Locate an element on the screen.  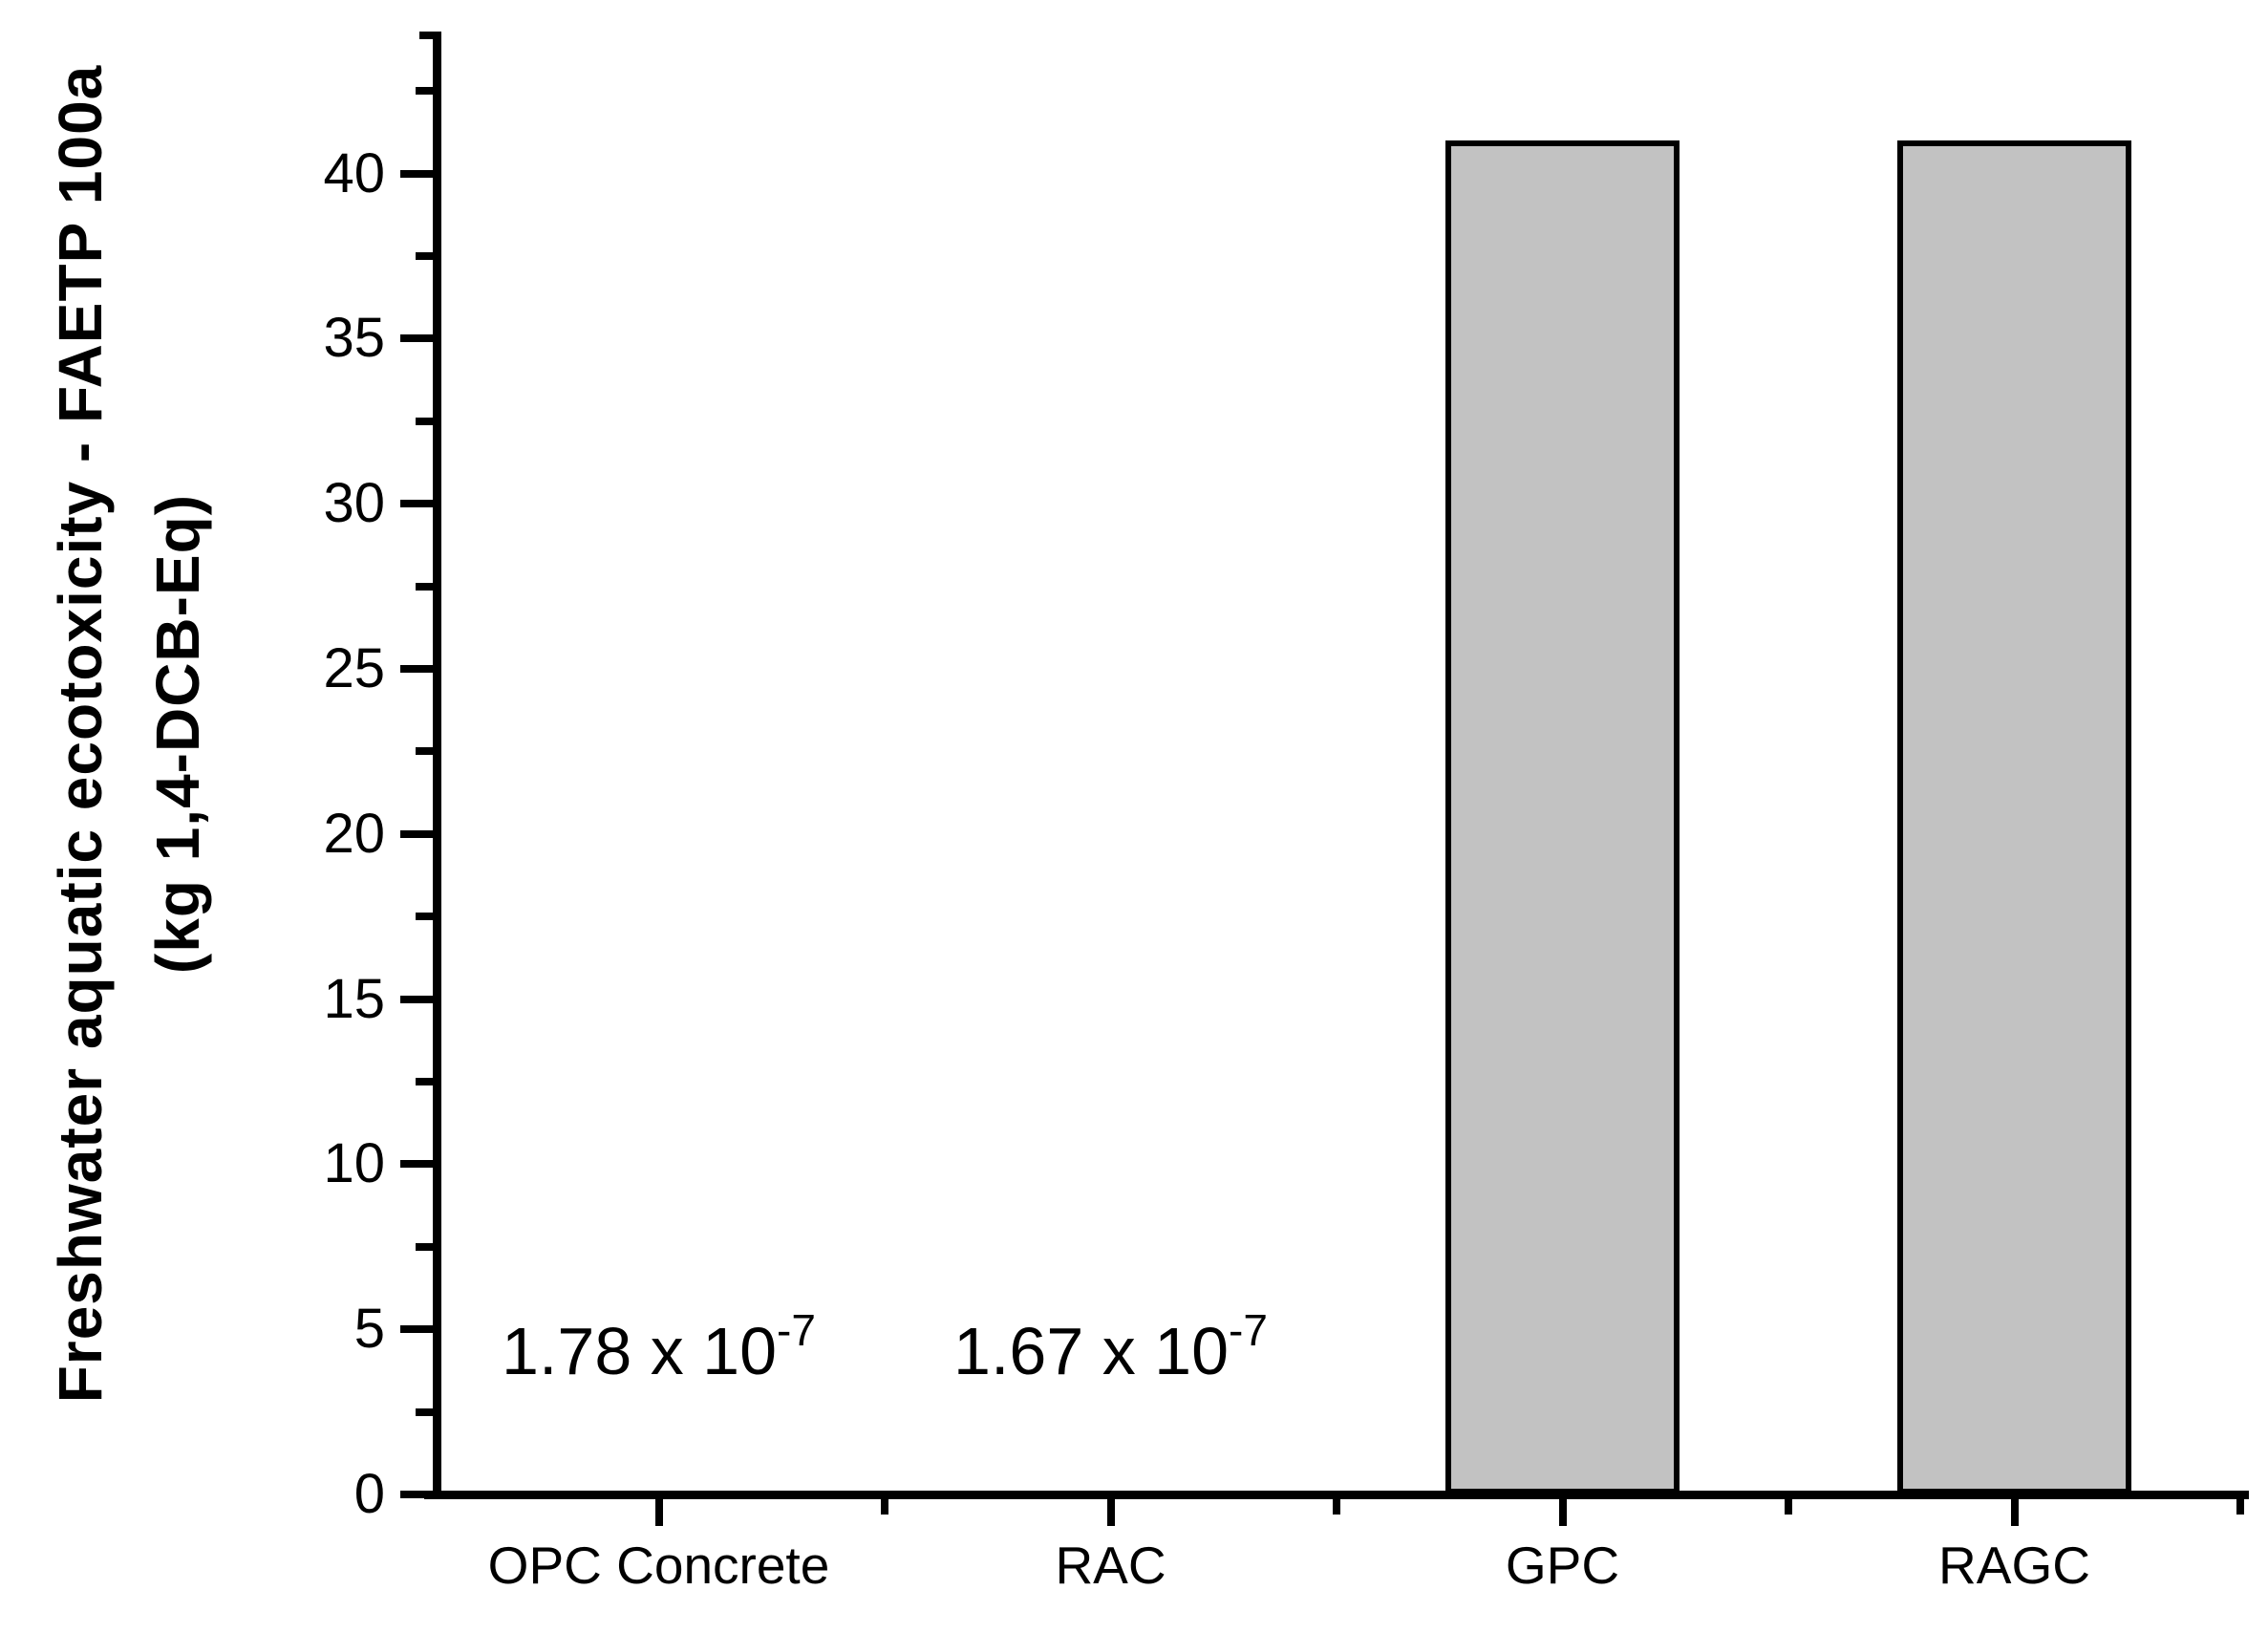
y-tick-label: 40 is located at coordinates (354, 172).